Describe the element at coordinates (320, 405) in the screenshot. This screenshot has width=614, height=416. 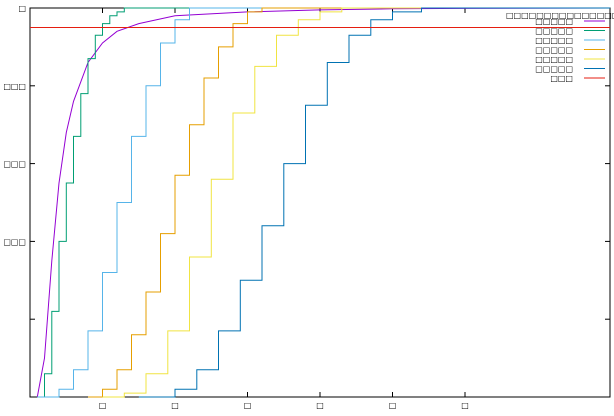
I see `x-tick-label-3: □` at that location.